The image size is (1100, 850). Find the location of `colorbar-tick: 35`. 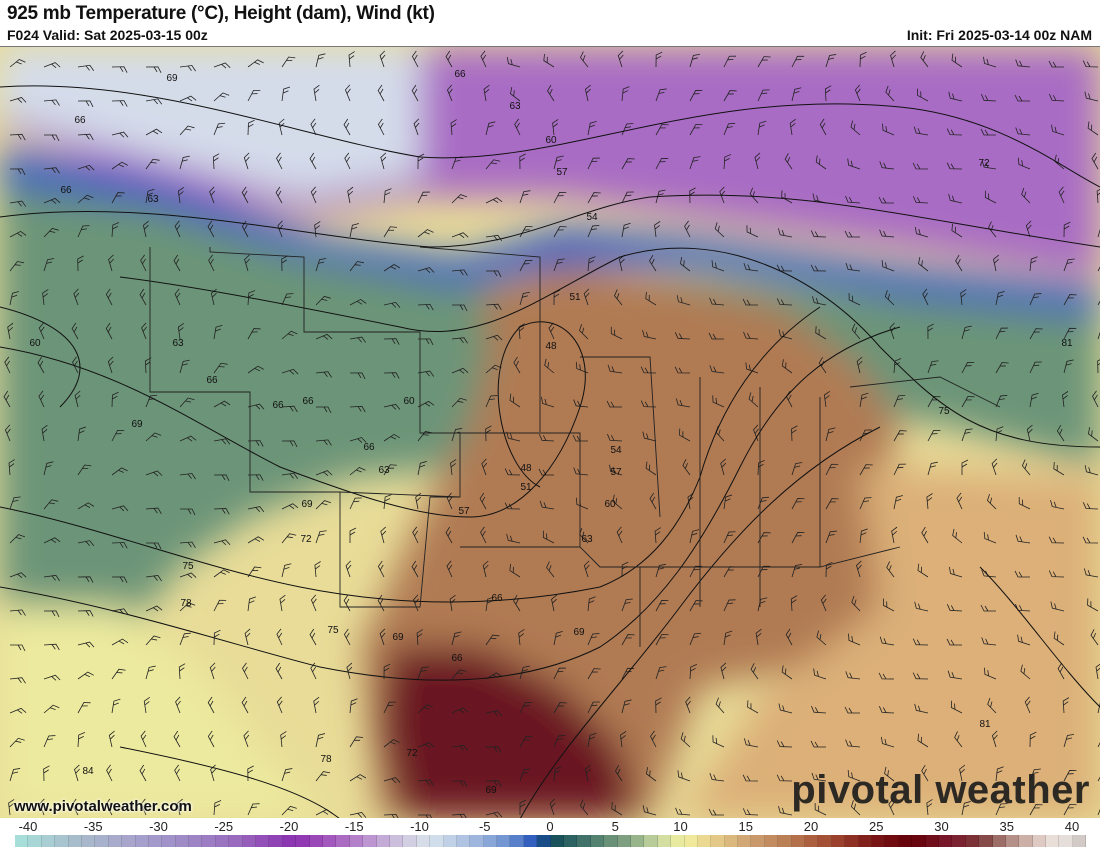

colorbar-tick: 35 is located at coordinates (1006, 826).